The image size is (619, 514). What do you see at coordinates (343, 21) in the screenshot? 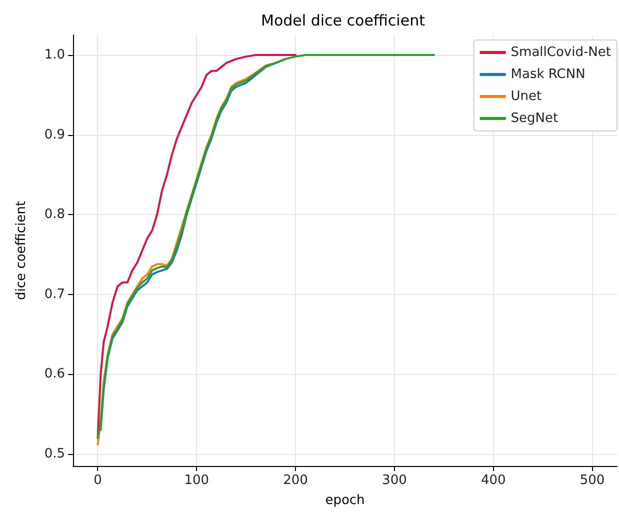
I see `chart-title: Model dice coefficient` at bounding box center [343, 21].